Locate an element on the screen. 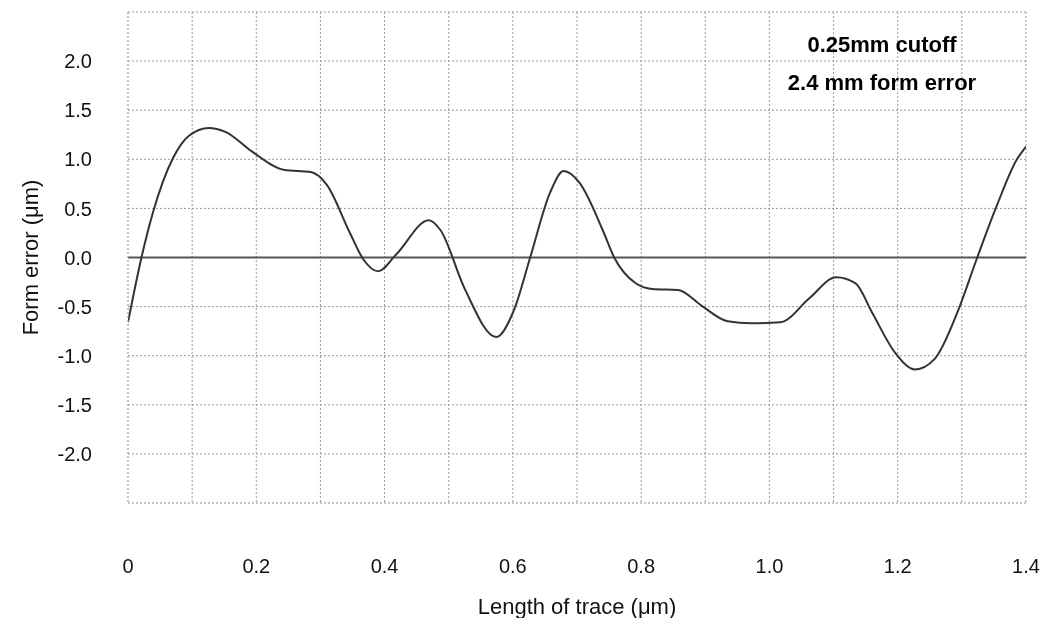  x-axis-title: Length of trace (μm) is located at coordinates (577, 606).